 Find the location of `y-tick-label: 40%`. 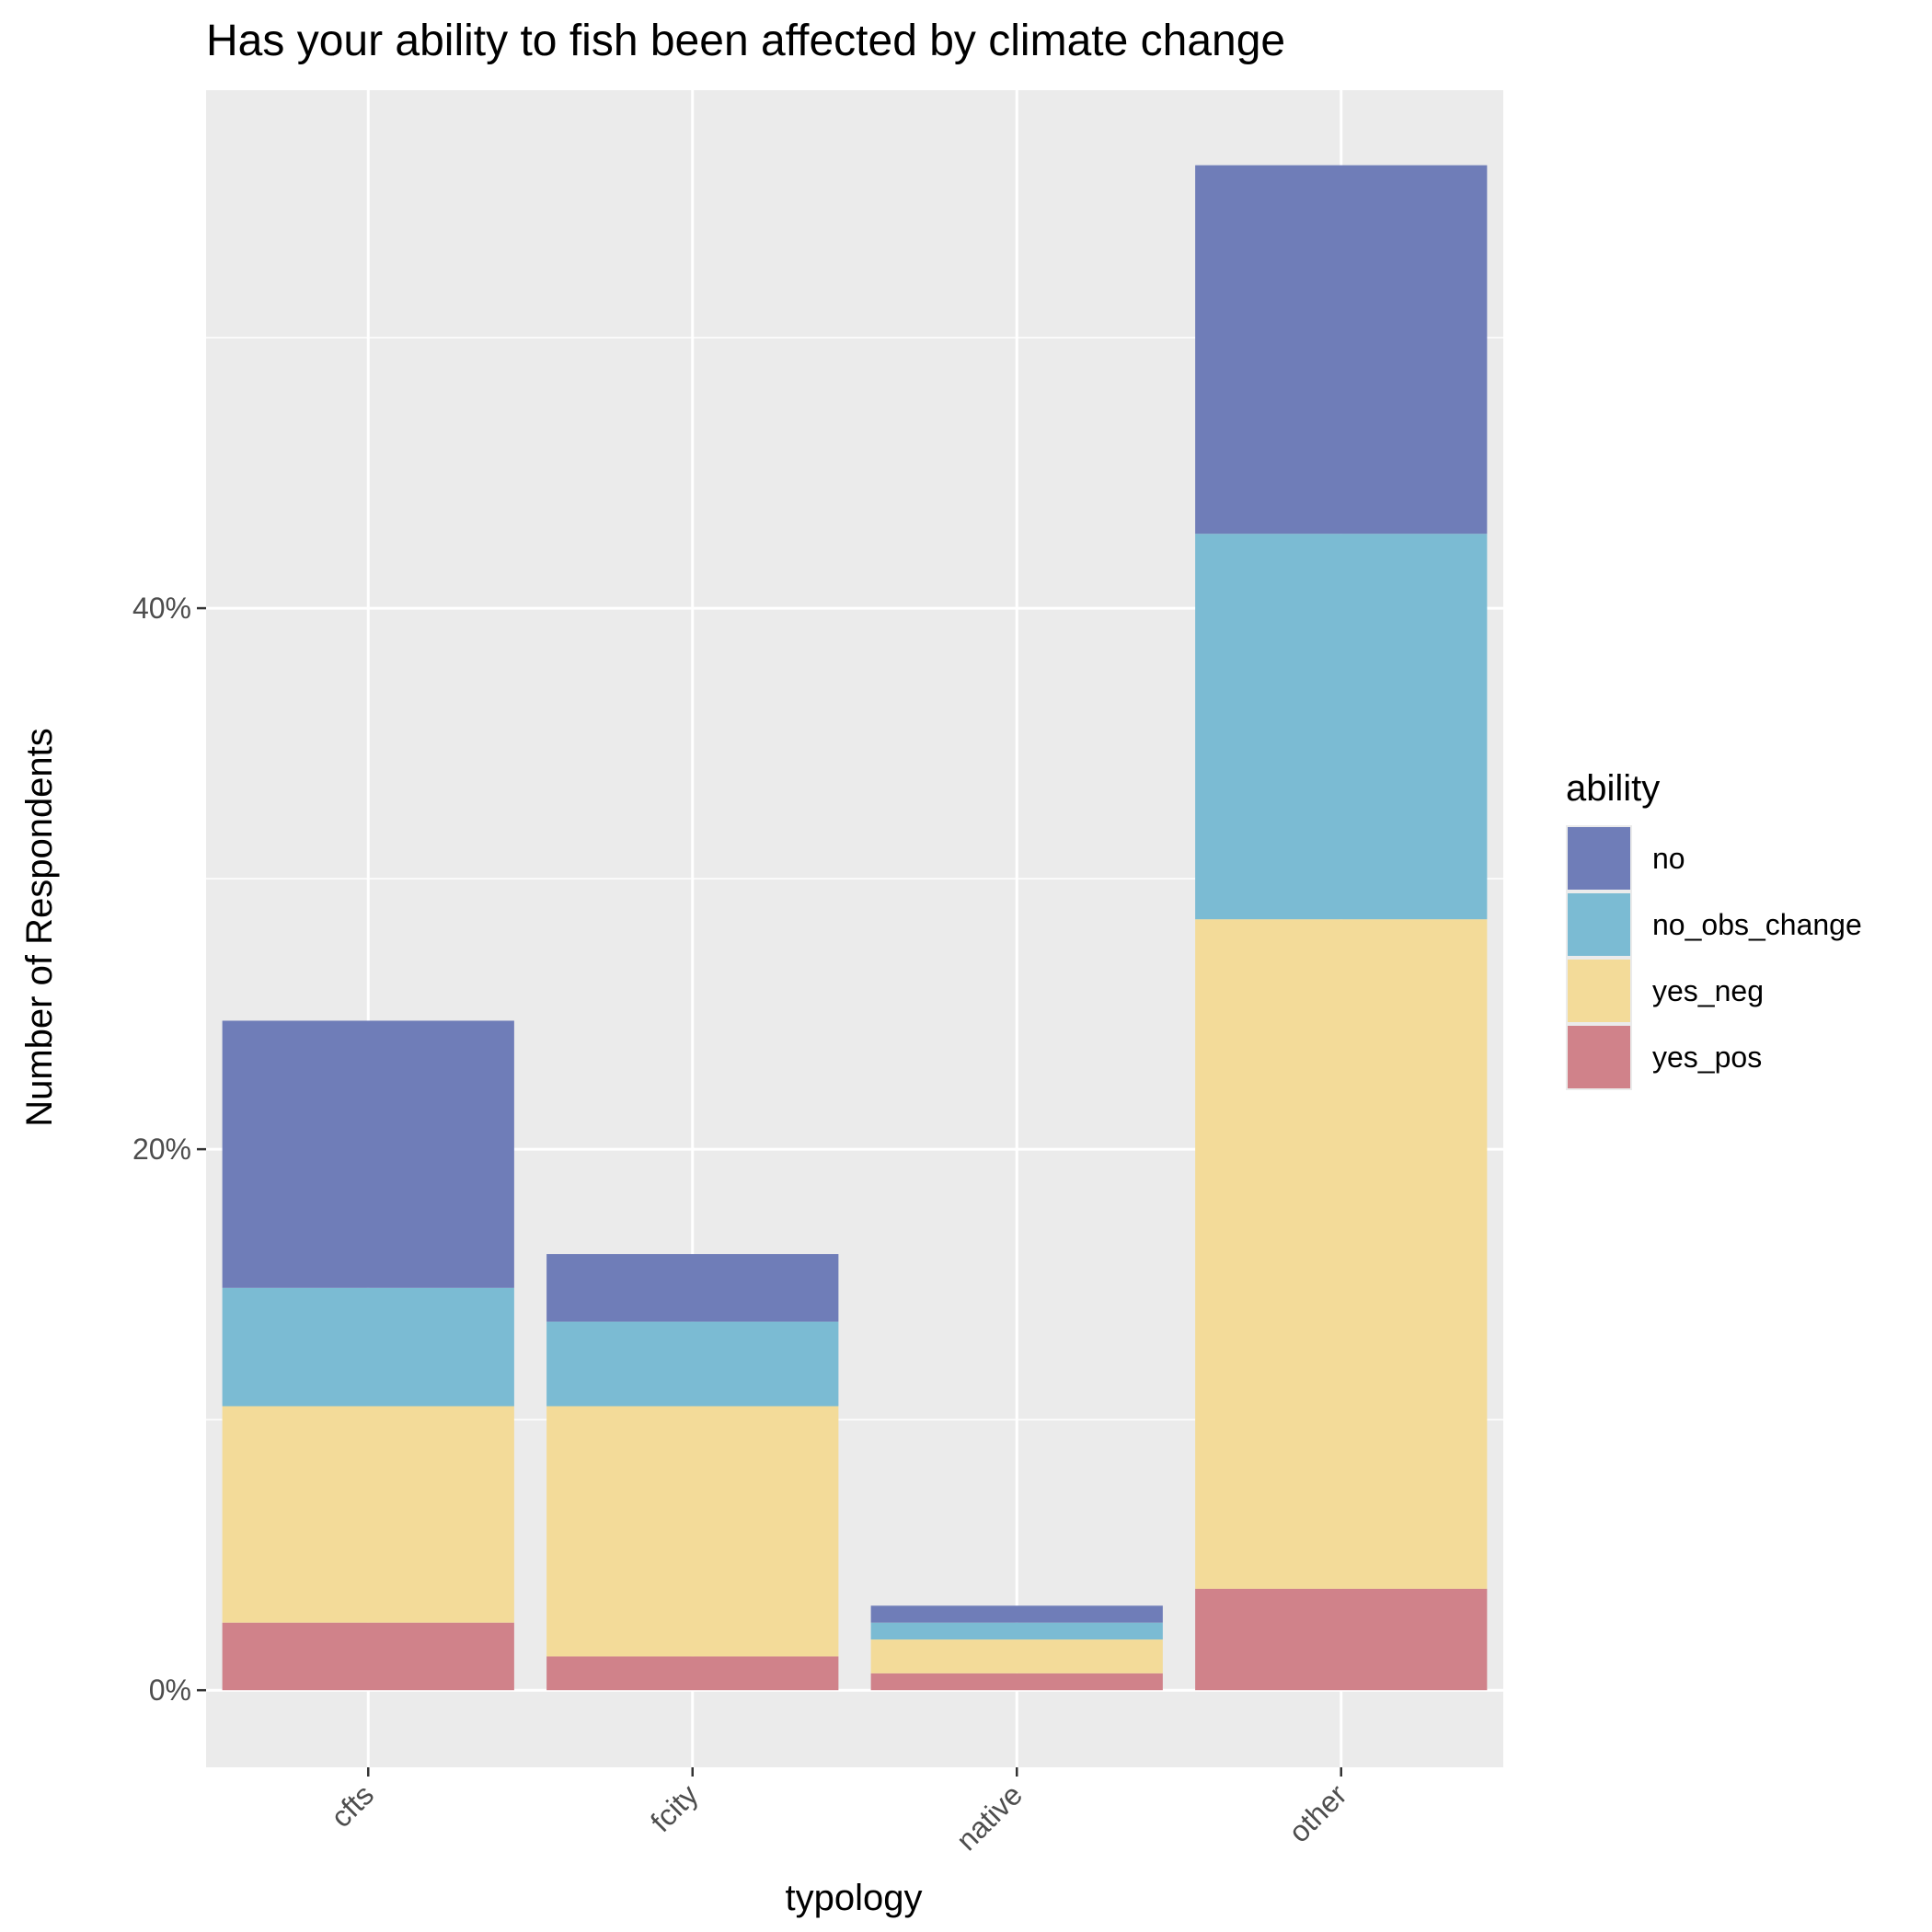

y-tick-label: 40% is located at coordinates (161, 608).